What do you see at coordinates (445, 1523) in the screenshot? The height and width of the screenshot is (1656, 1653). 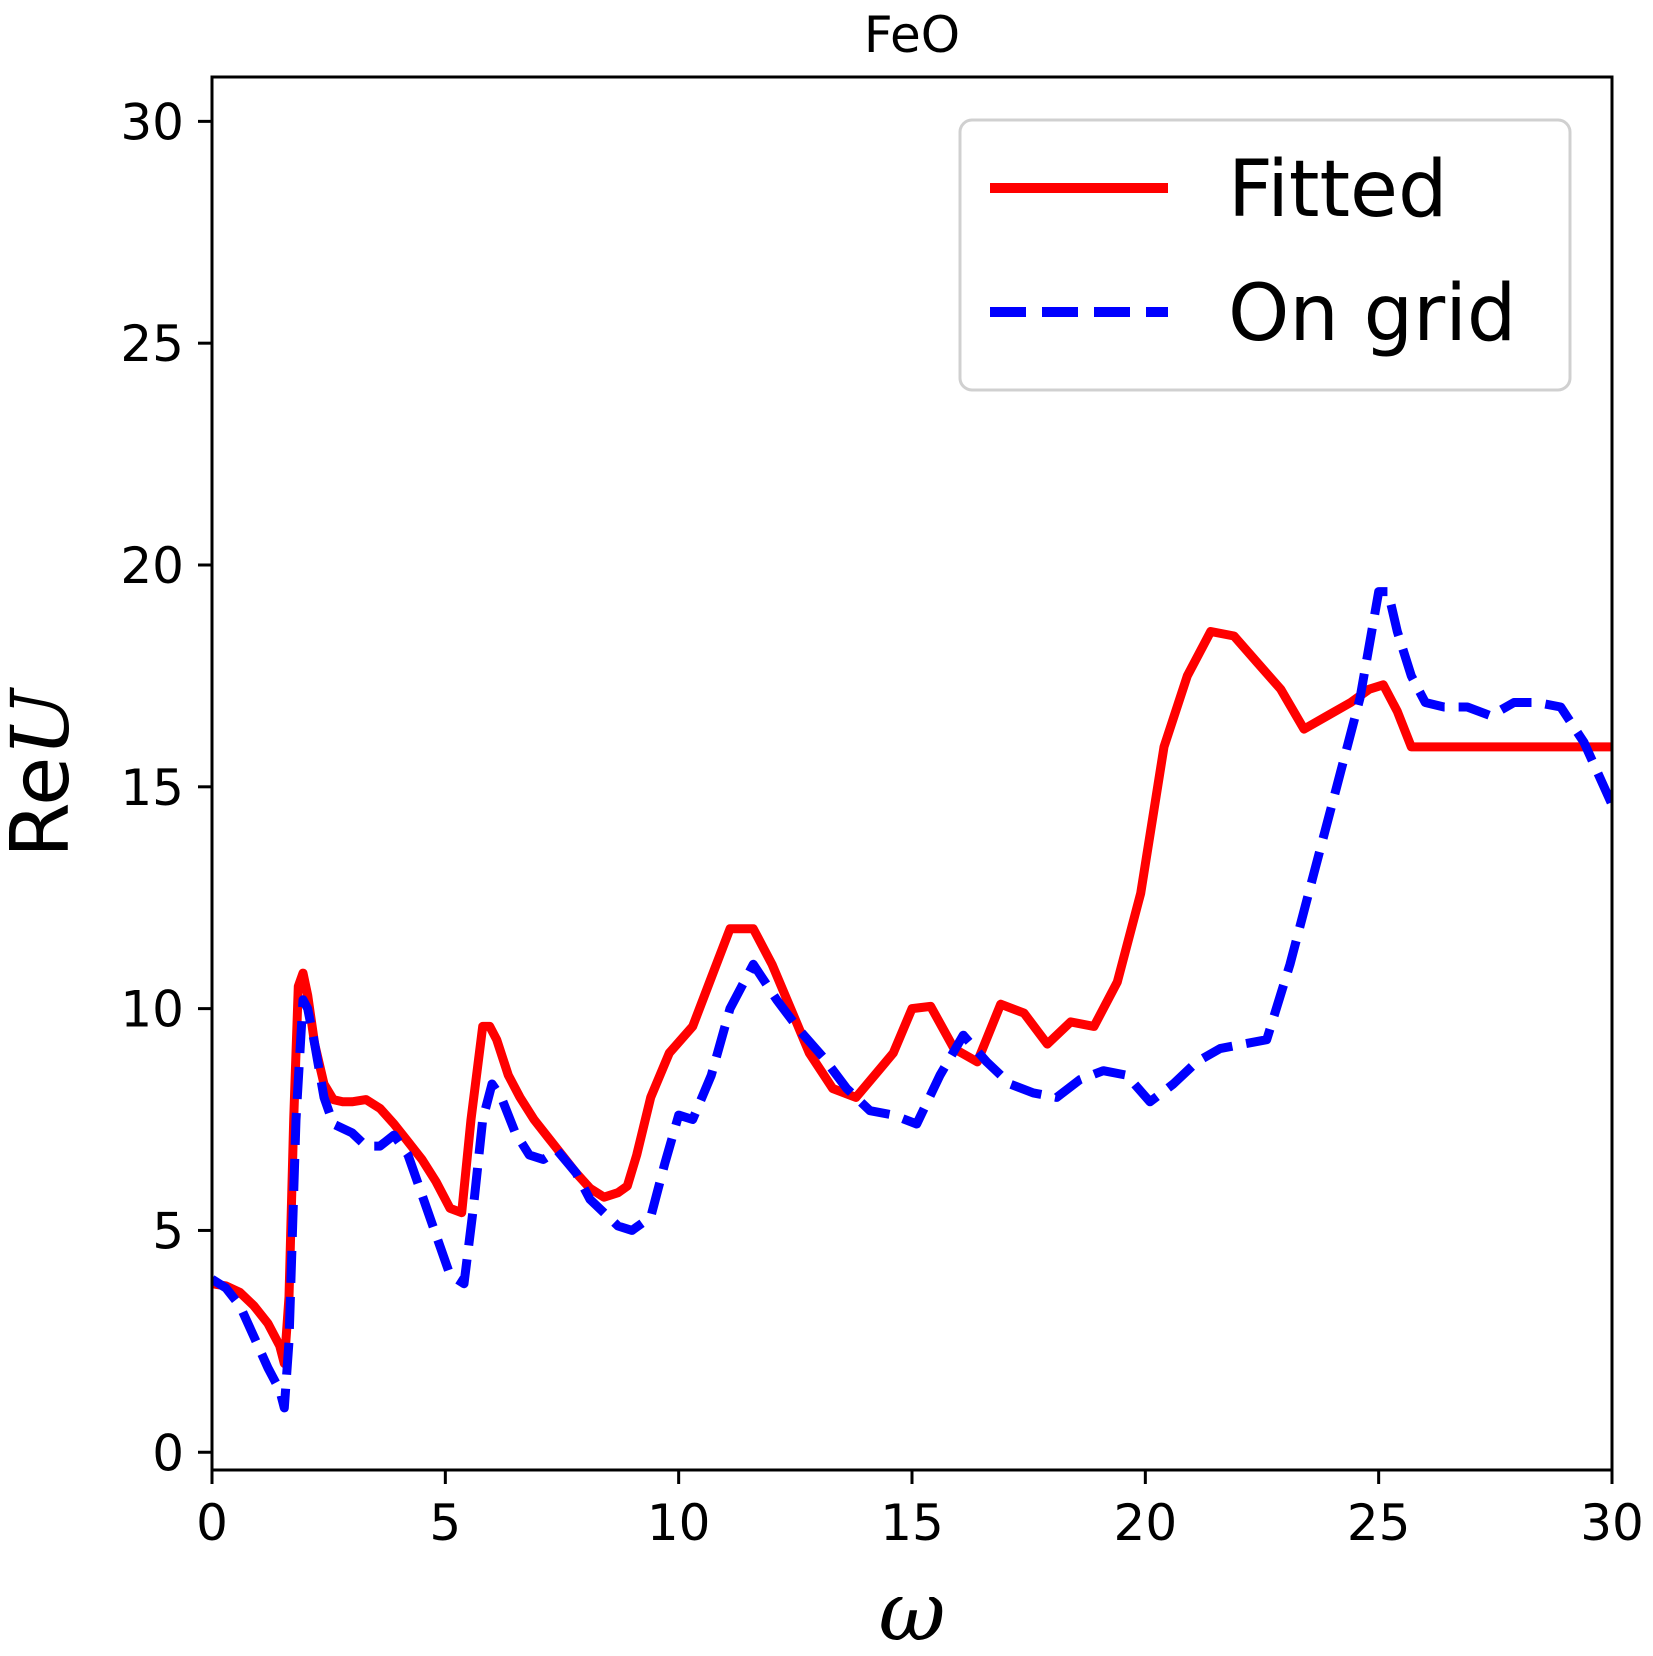 I see `x-tick-label: 5` at bounding box center [445, 1523].